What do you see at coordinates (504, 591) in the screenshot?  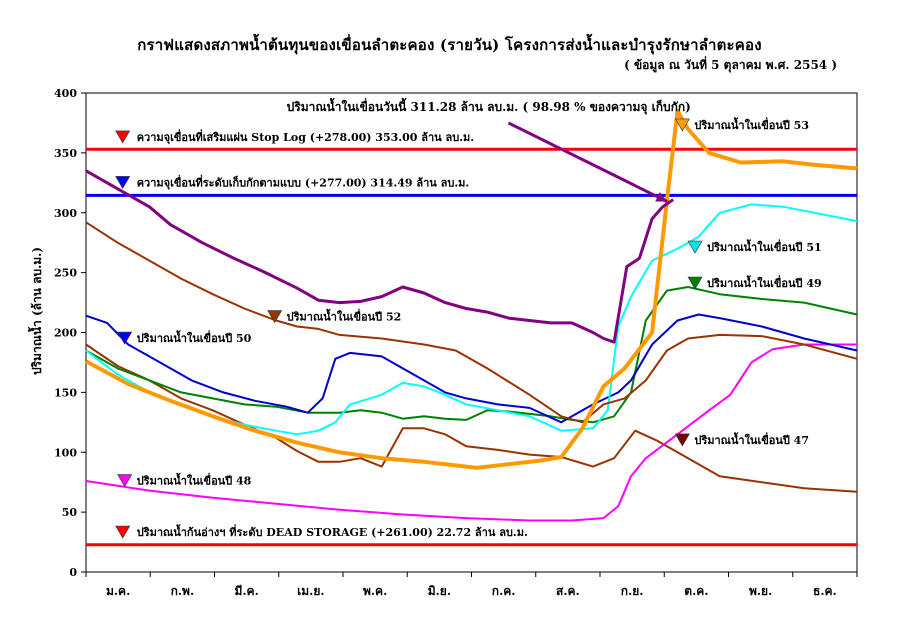 I see `x-tick-label: ก.ค.` at bounding box center [504, 591].